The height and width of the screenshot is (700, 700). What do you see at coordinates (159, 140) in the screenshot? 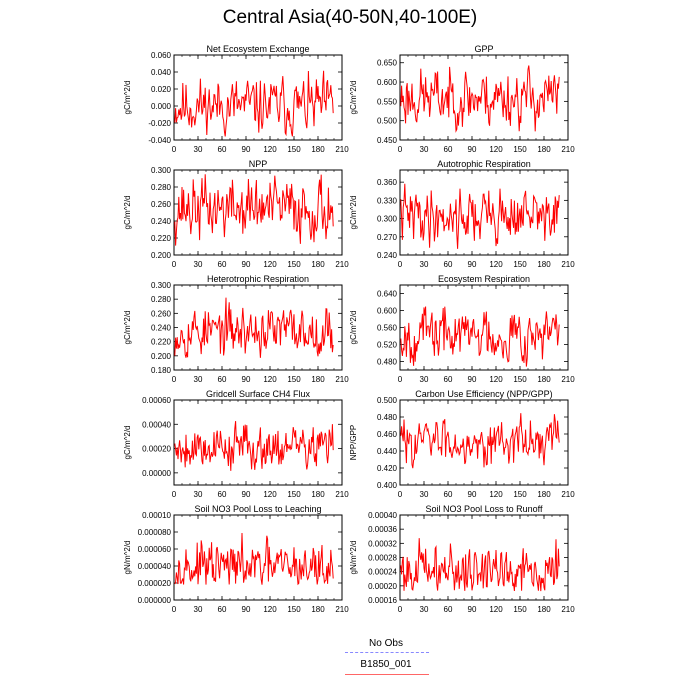
I see `y-tick-label-0: -0.040` at bounding box center [159, 140].